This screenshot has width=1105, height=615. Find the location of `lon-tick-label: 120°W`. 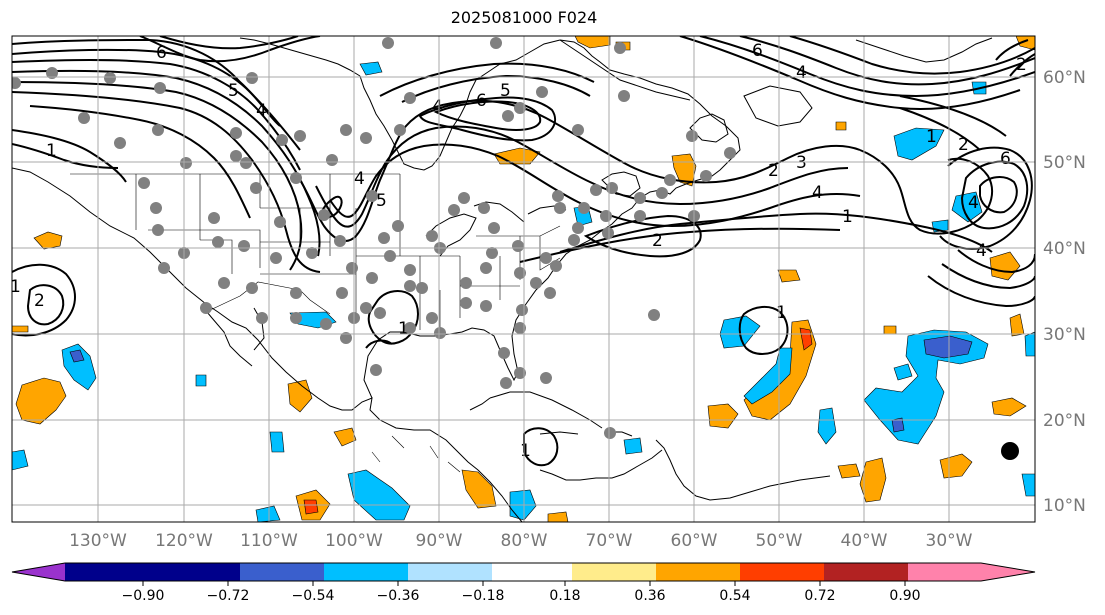

lon-tick-label: 120°W is located at coordinates (184, 541).